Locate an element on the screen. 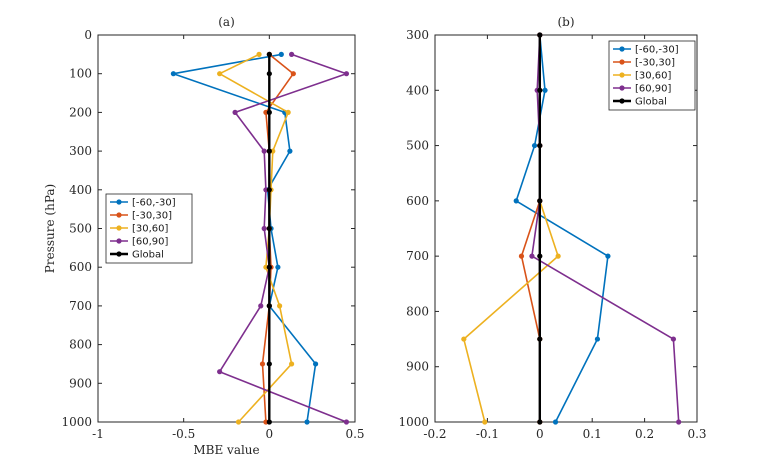 Image resolution: width=768 pixels, height=474 pixels. y-tick-label: 800 is located at coordinates (417, 311).